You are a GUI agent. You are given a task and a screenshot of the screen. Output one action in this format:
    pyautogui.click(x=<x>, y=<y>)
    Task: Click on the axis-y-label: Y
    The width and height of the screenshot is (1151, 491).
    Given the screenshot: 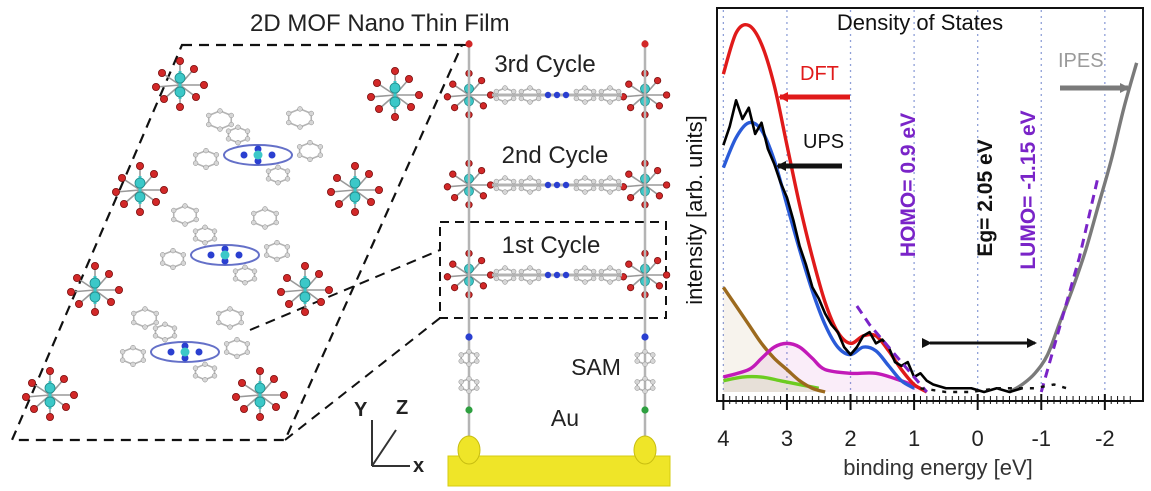 What is the action you would take?
    pyautogui.click(x=361, y=410)
    